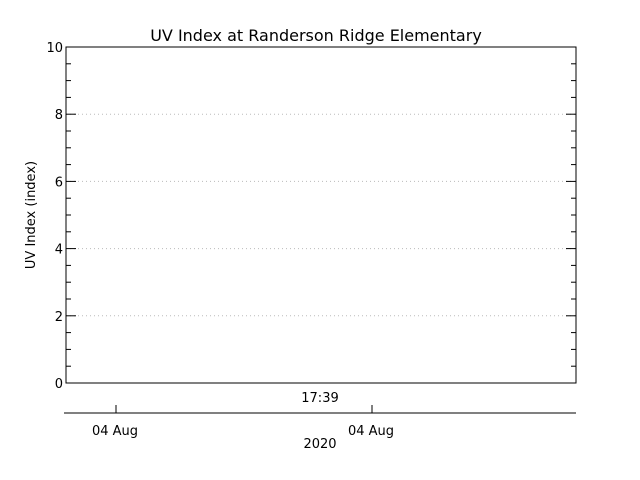 This screenshot has width=640, height=480. What do you see at coordinates (54, 48) in the screenshot?
I see `y-tick-label: 10` at bounding box center [54, 48].